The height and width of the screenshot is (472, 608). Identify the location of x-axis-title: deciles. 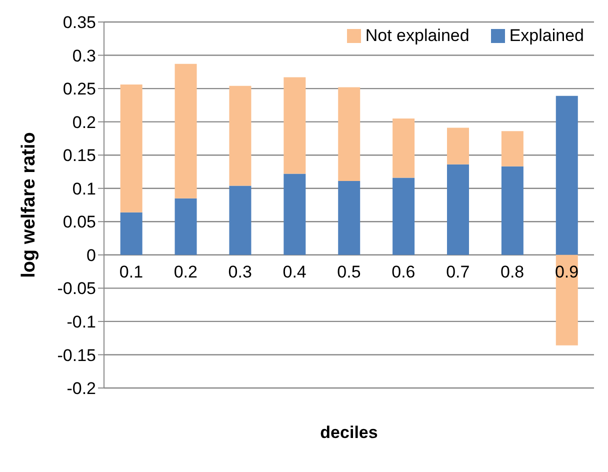
(349, 432).